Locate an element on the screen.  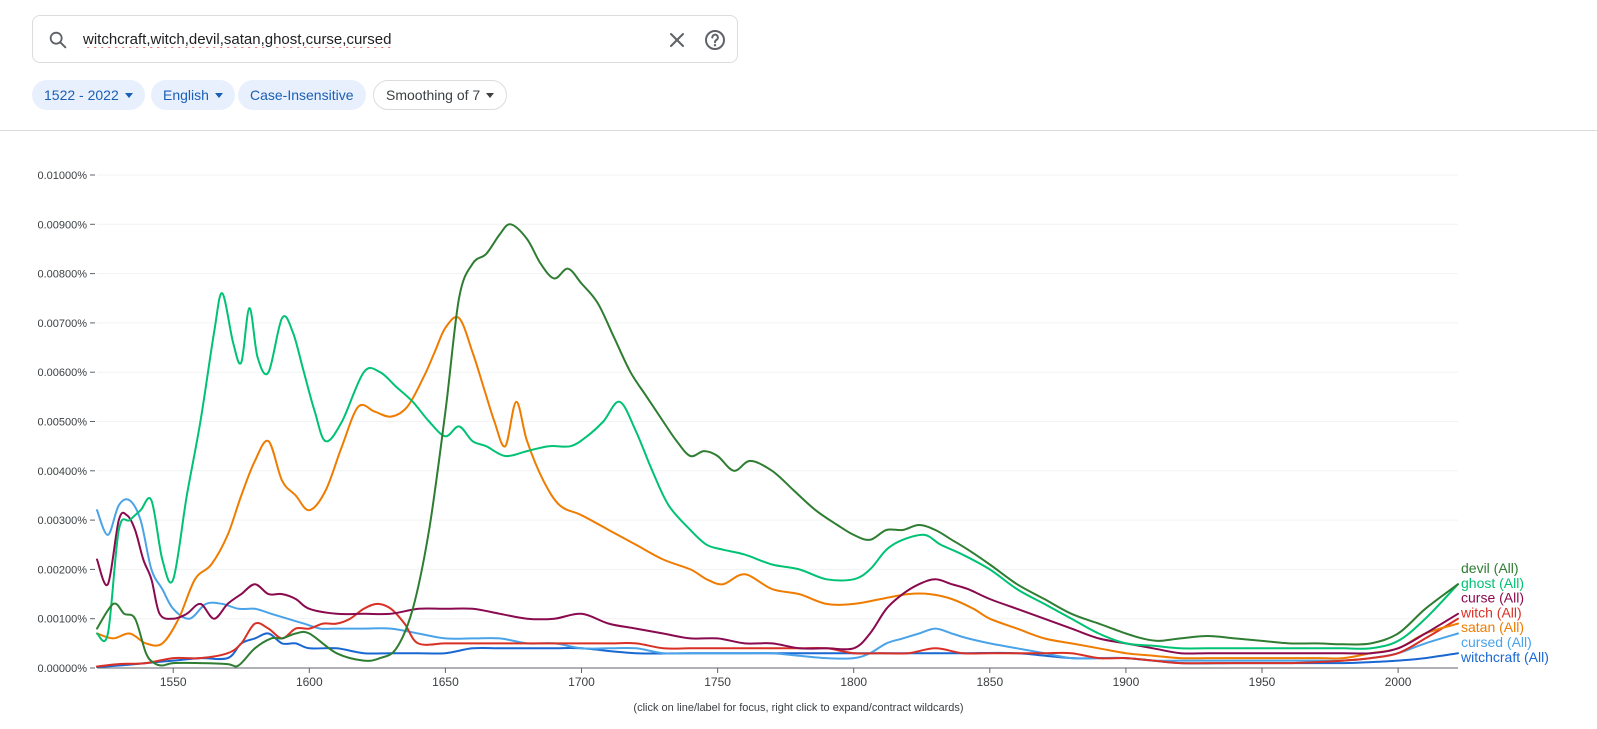
legend-label-curse: curse (All) is located at coordinates (1492, 598).